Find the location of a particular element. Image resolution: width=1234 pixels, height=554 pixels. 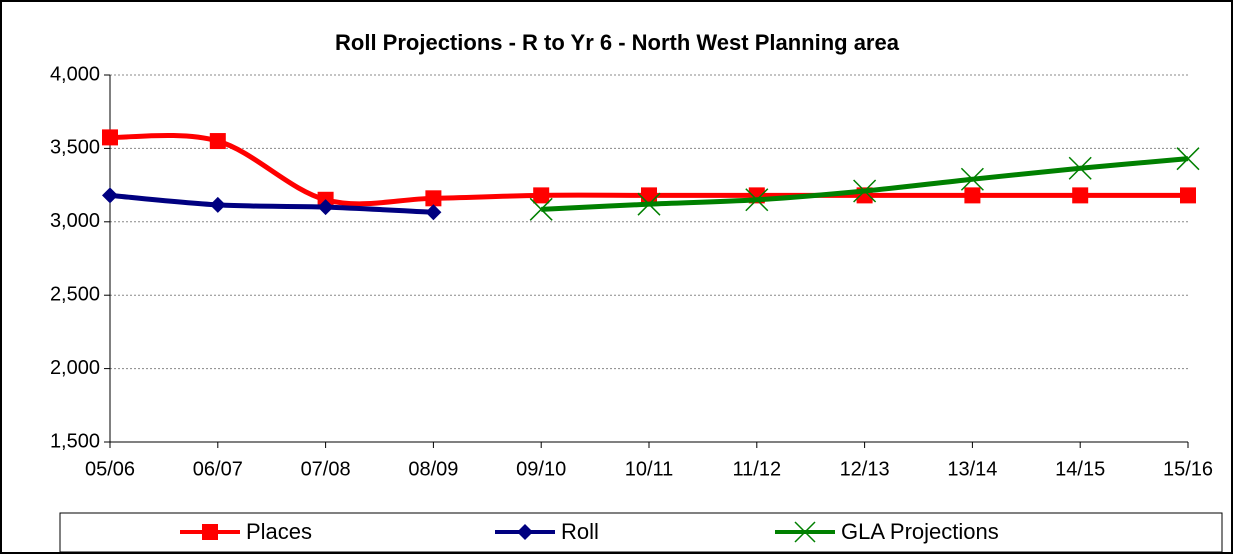

legend-label: Places is located at coordinates (279, 531).